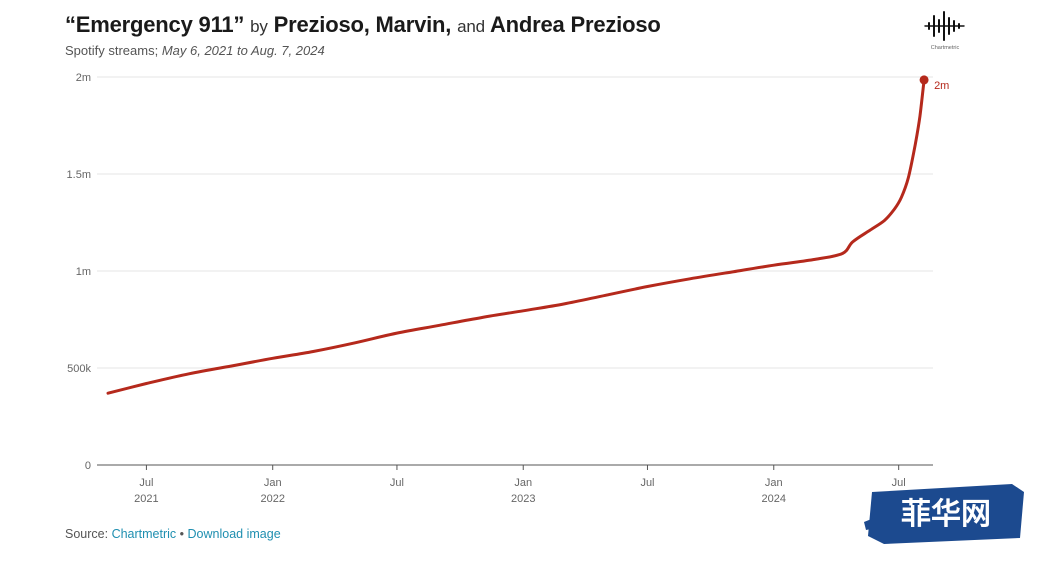  I want to click on end-value-label: 2m, so click(941, 86).